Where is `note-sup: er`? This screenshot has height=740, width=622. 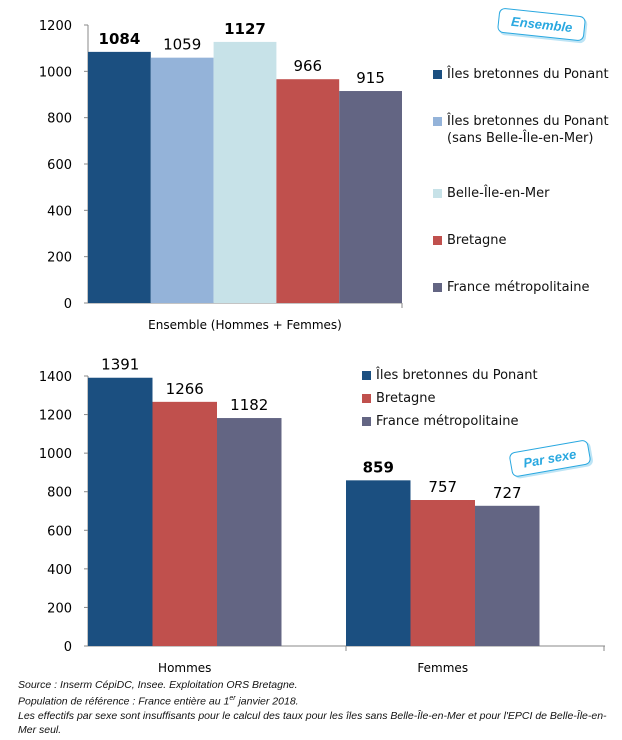
note-sup: er is located at coordinates (232, 698).